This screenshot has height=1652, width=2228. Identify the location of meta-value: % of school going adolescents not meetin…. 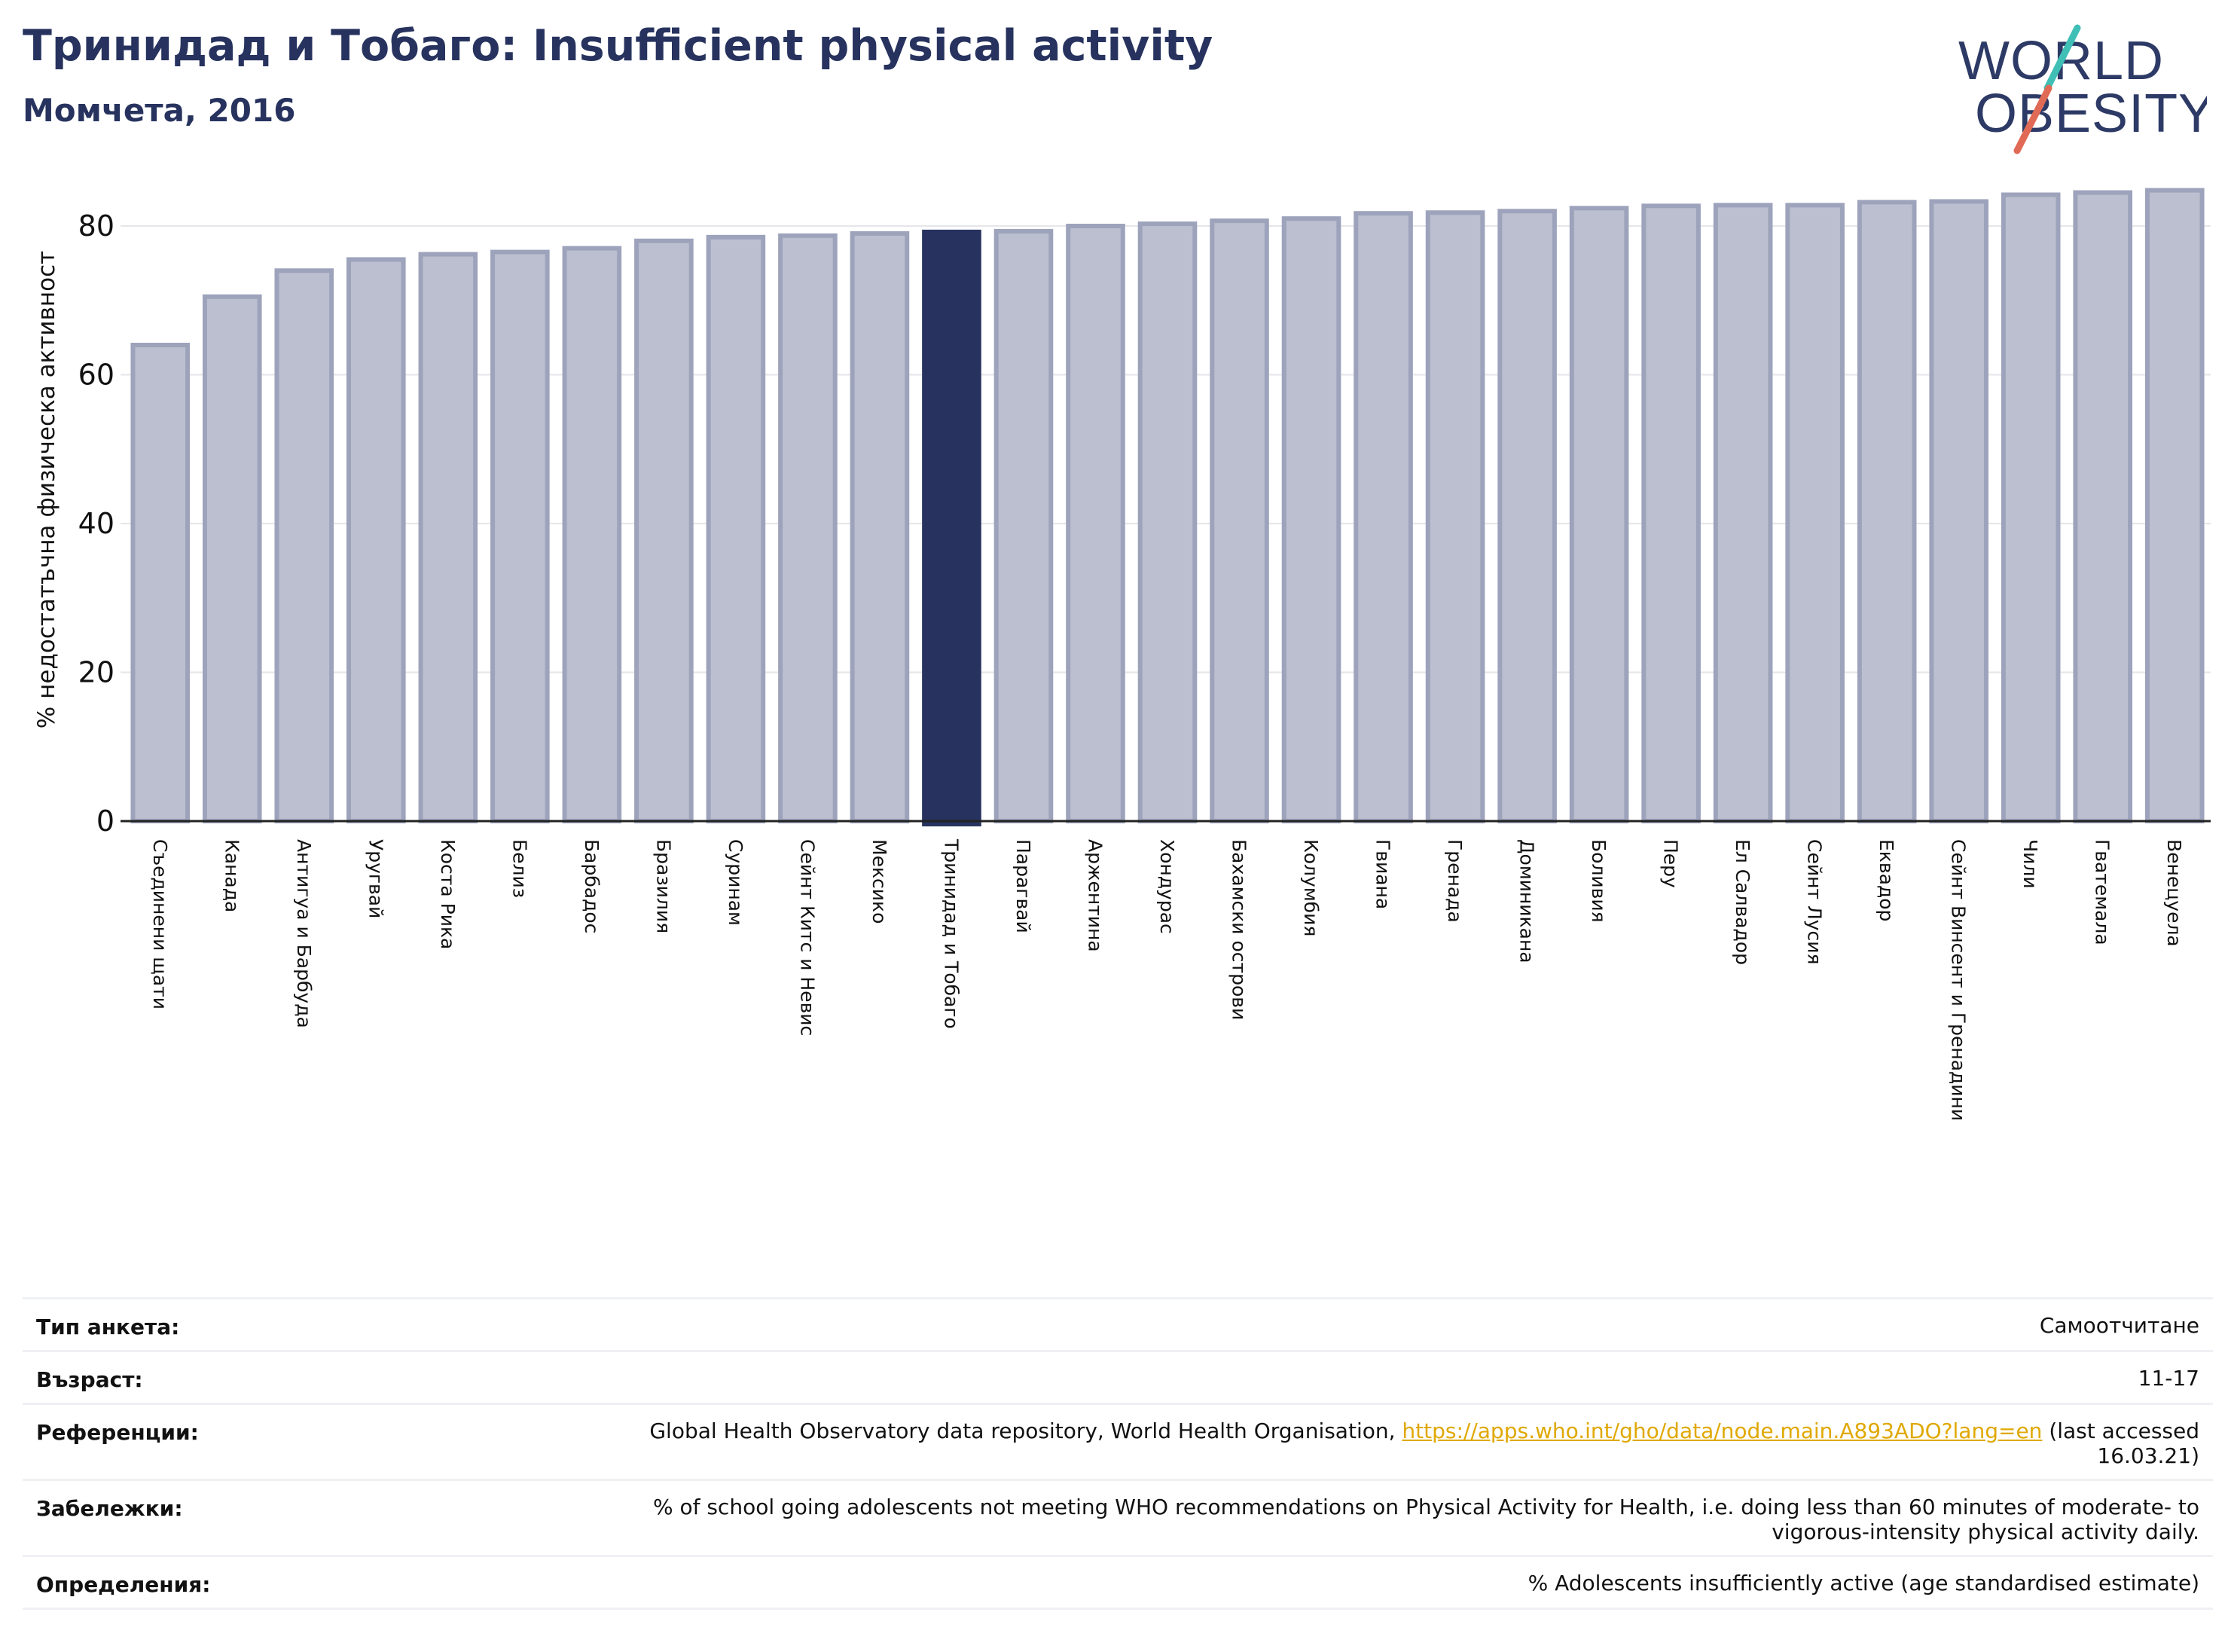
(1425, 1519).